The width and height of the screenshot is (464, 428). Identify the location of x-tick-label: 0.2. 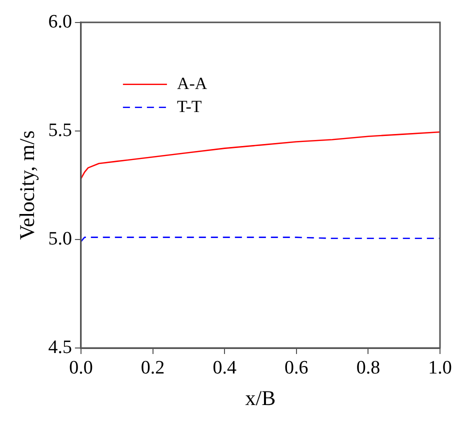
(152, 367).